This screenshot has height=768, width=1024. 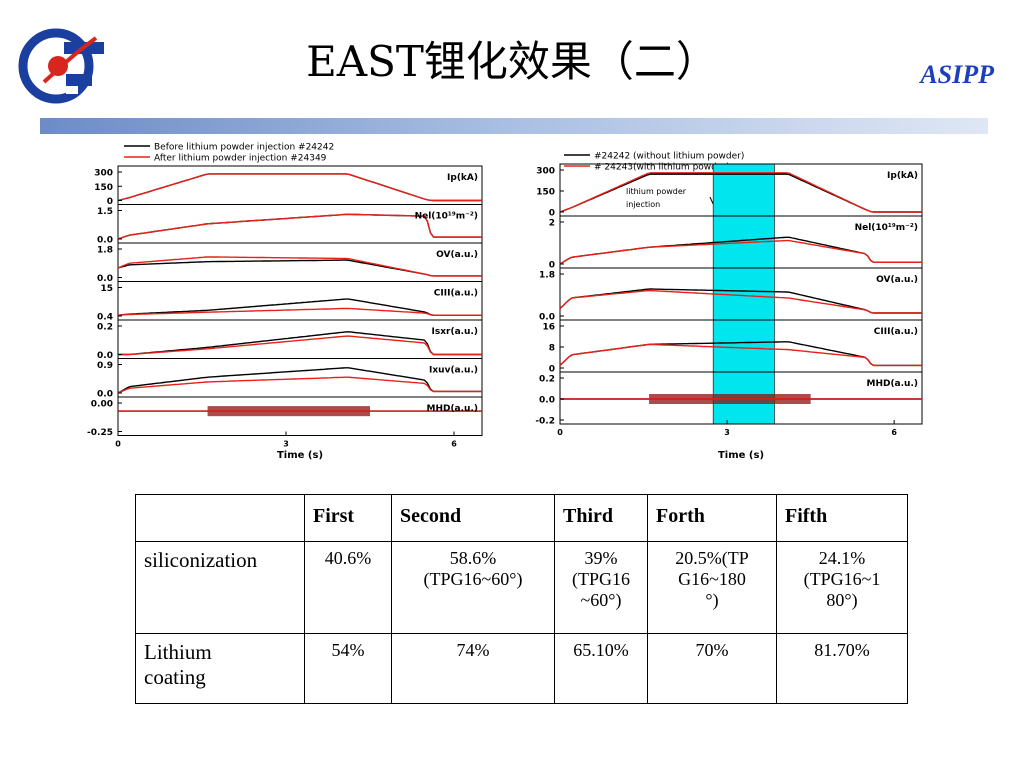 I want to click on table-cell: 24.1% (TPG16~1 80°), so click(x=842, y=587).